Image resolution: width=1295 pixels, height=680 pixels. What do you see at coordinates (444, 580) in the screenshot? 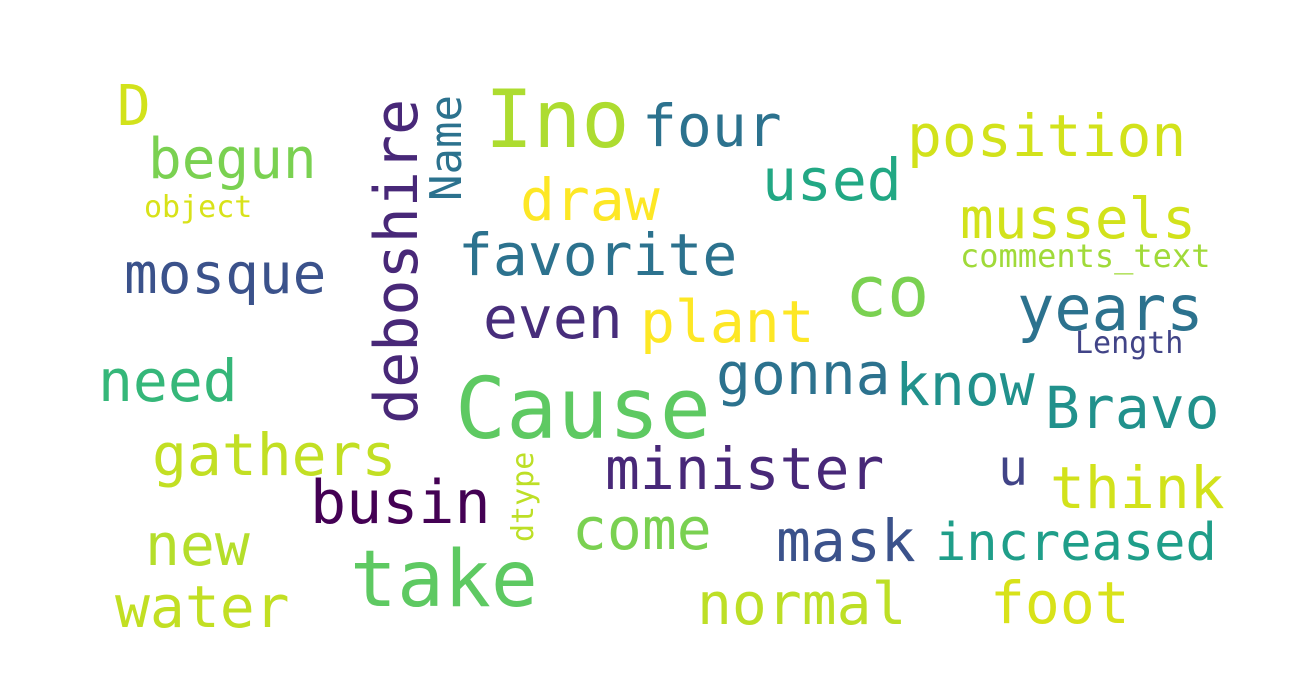
I see `word-take: take` at bounding box center [444, 580].